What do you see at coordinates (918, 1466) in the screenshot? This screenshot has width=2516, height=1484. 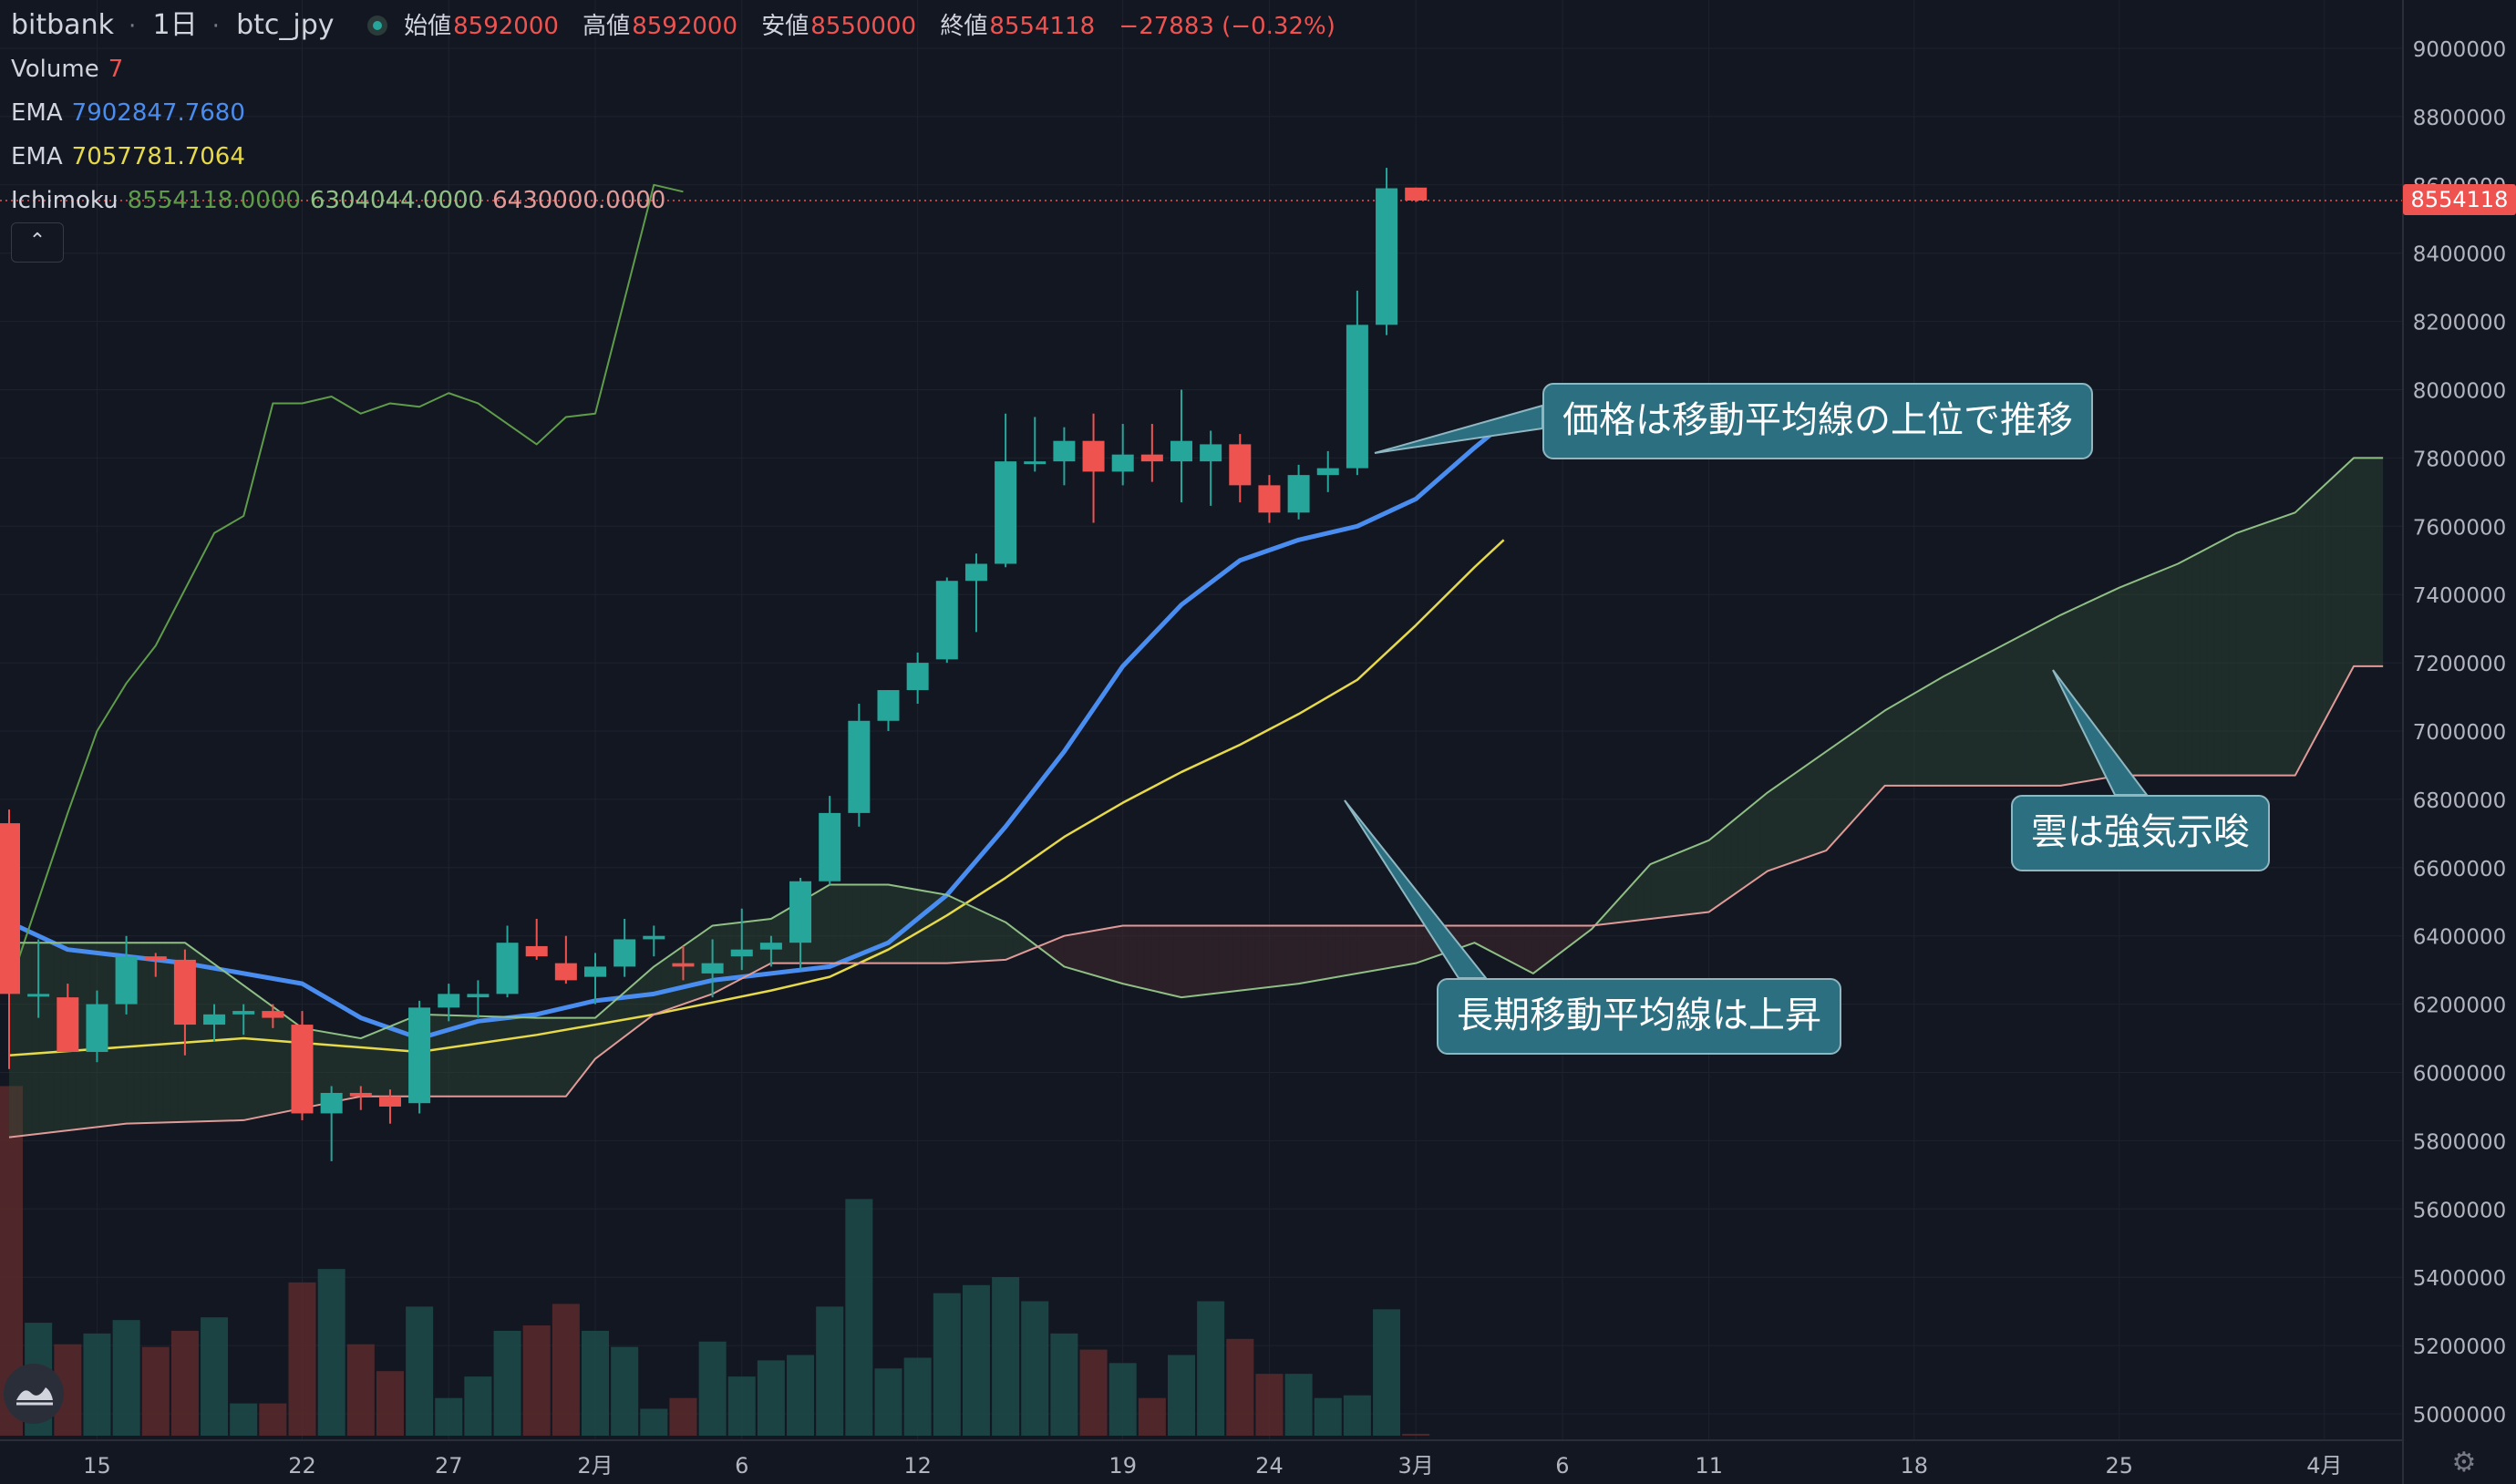 I see `x-tick-label: 12` at bounding box center [918, 1466].